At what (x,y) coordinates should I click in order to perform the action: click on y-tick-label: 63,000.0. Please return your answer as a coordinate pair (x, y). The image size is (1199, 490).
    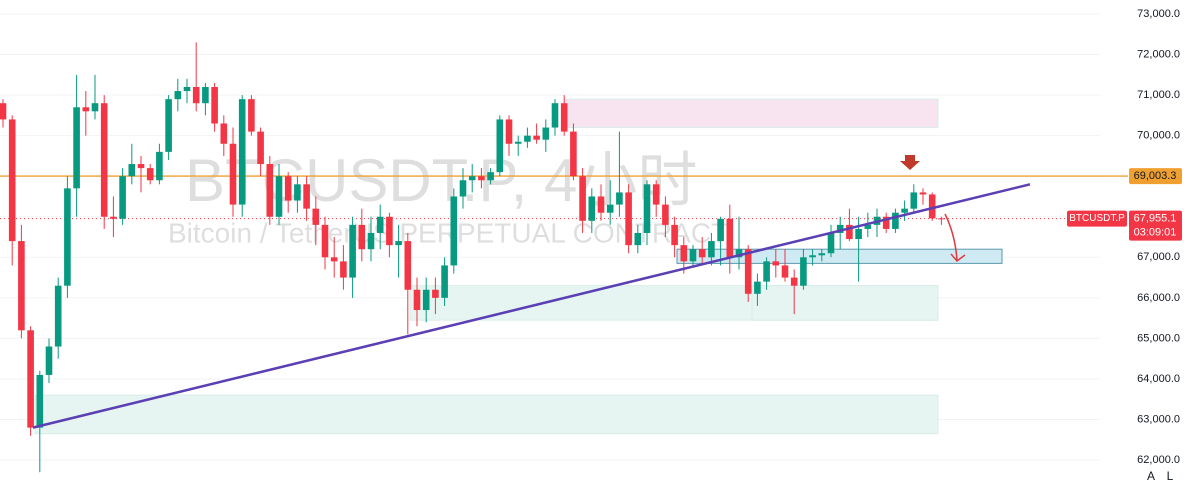
    Looking at the image, I should click on (1158, 419).